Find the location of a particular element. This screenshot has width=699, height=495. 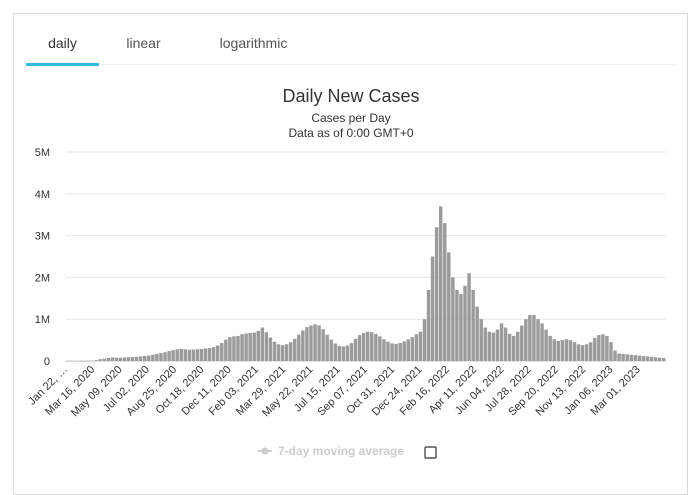

y-tick-label: 0 is located at coordinates (47, 362).